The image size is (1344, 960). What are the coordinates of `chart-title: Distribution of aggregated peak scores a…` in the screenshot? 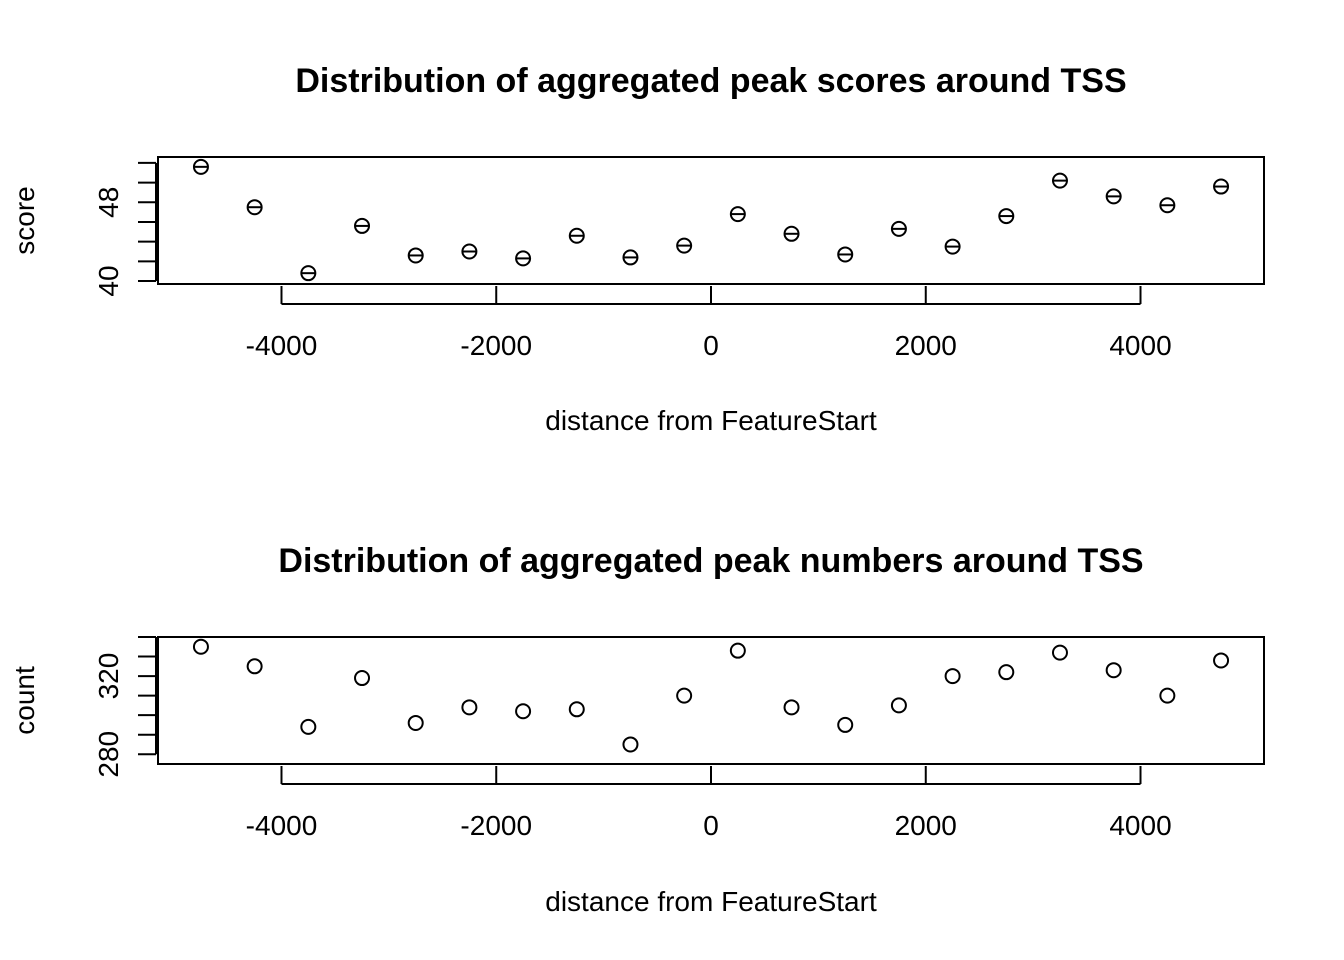 It's located at (710, 81).